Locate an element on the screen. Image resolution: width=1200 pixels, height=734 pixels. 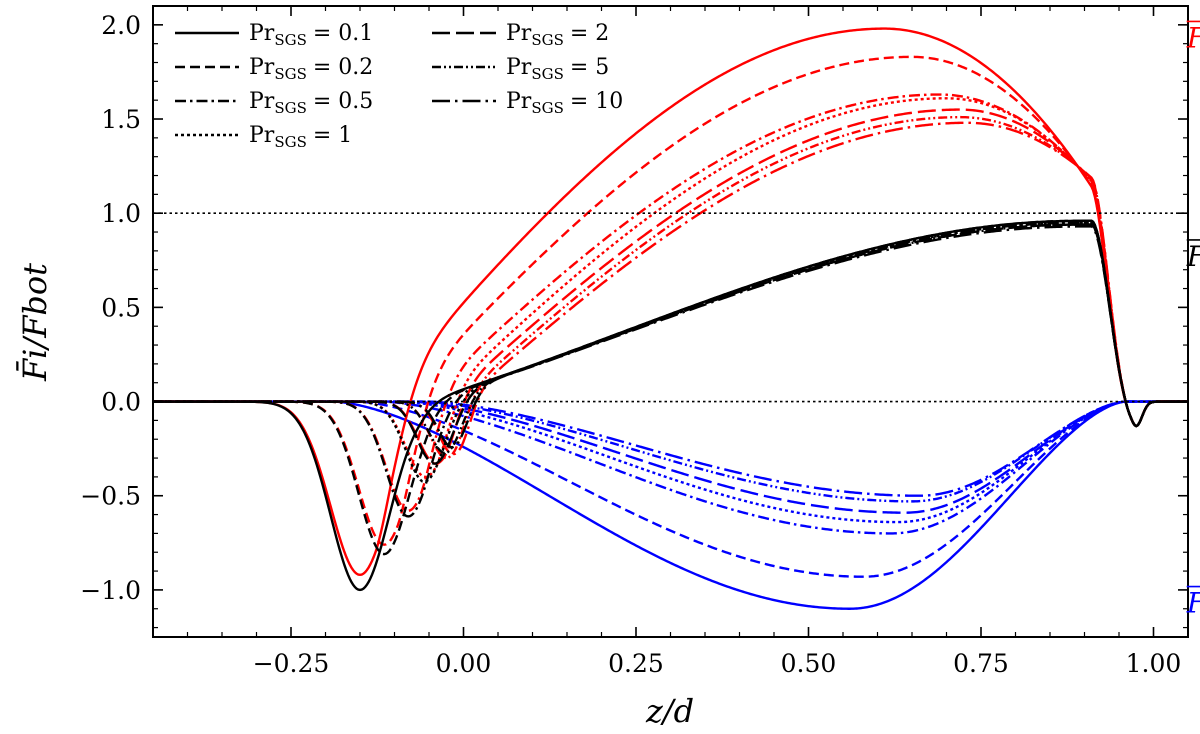
y-tick-label: 1.5 is located at coordinates (121, 119).